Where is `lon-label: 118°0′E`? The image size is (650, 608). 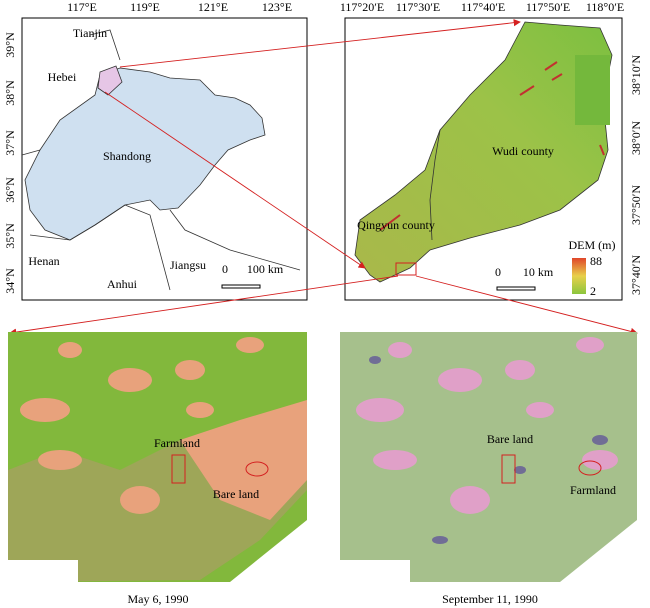 lon-label: 118°0′E is located at coordinates (605, 7).